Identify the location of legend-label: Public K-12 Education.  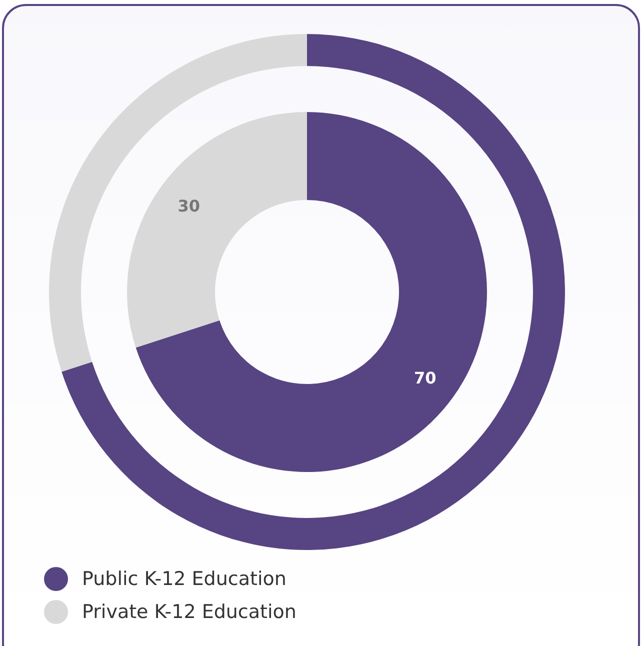
(184, 579).